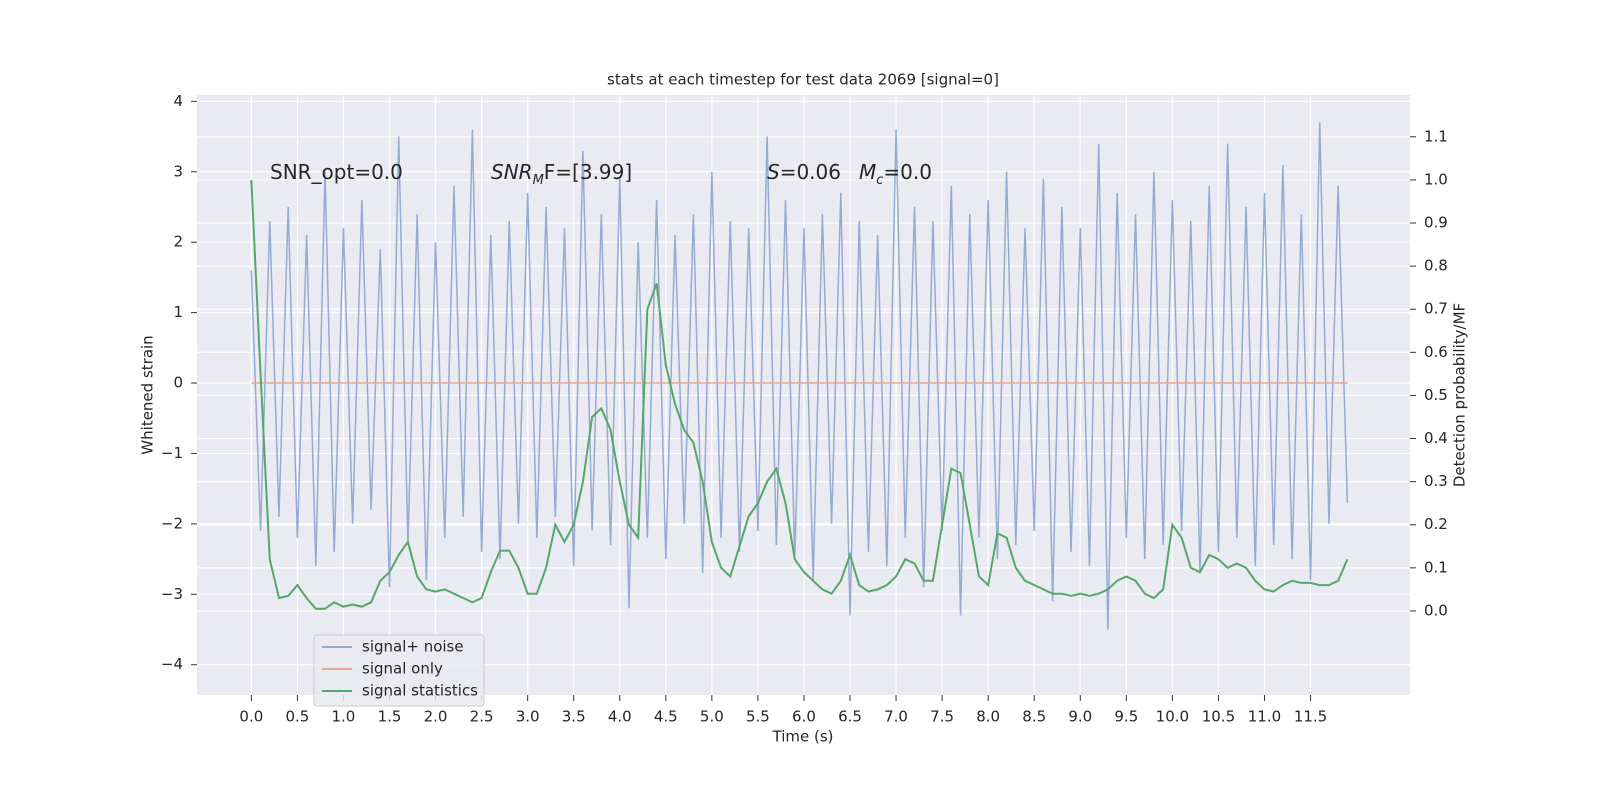 The image size is (1600, 800). I want to click on x-tick-label: 10.0, so click(1172, 717).